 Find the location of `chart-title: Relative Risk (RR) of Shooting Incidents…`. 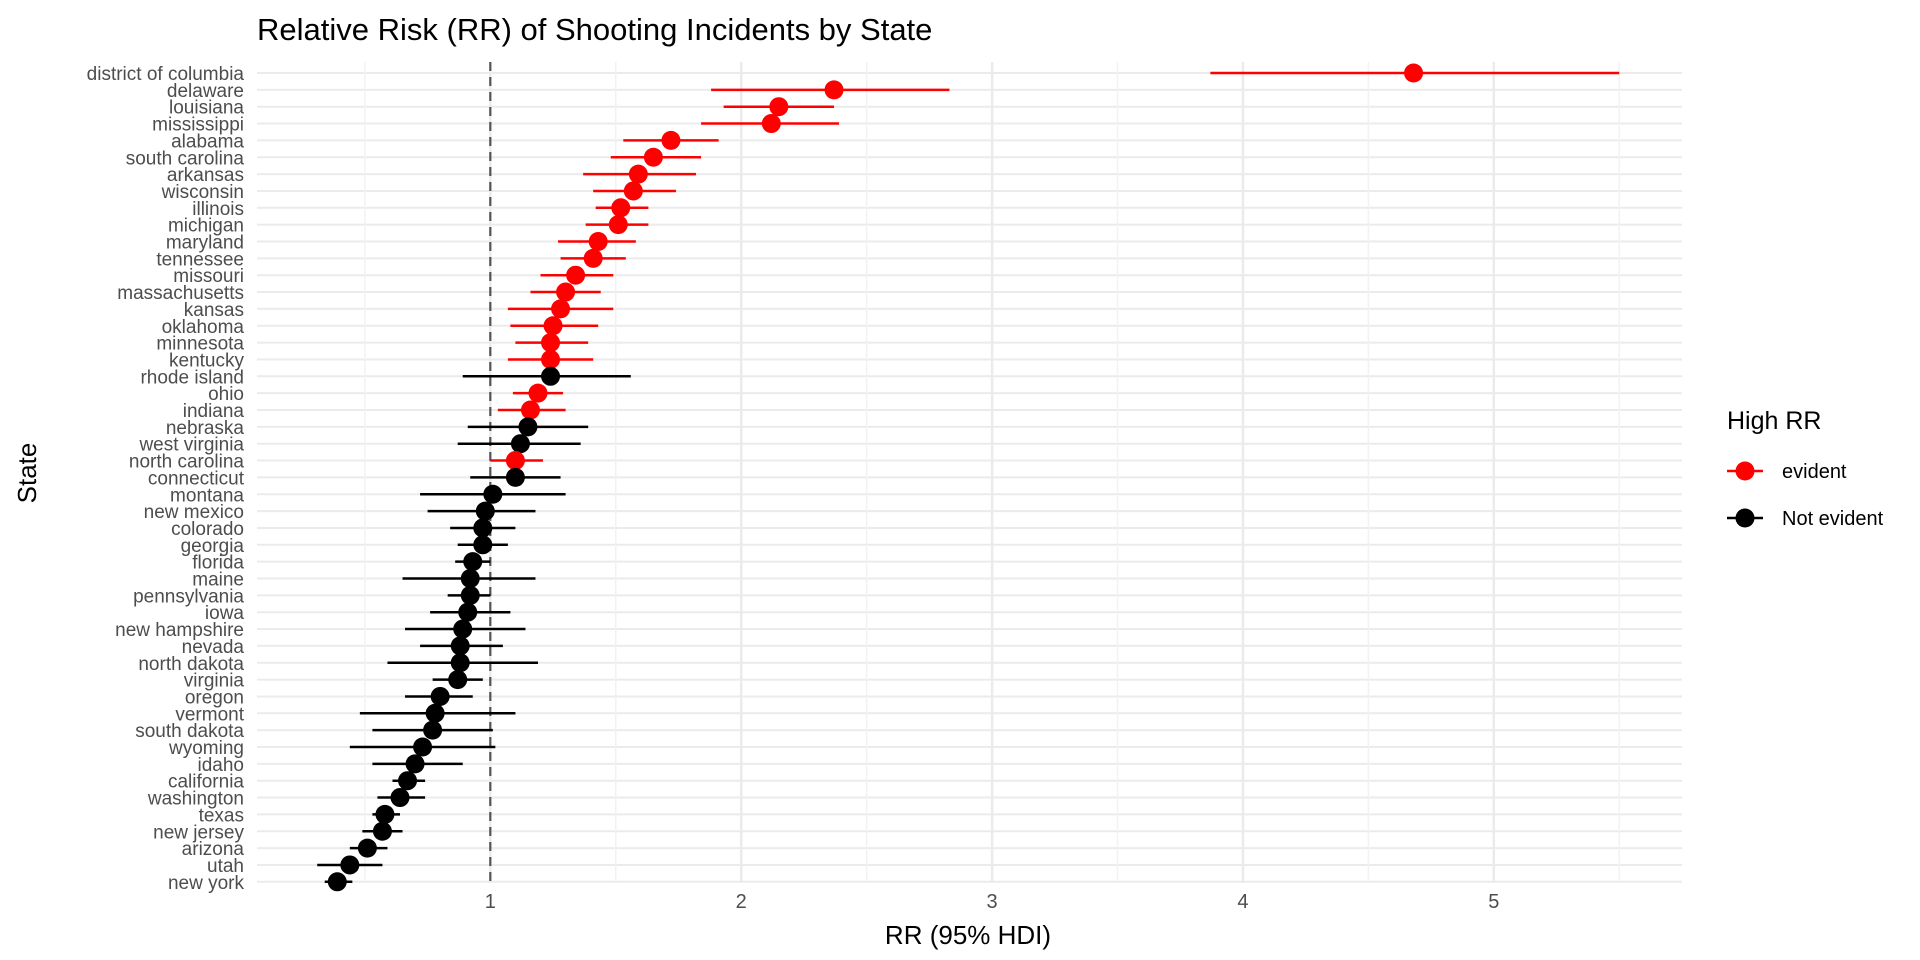

chart-title: Relative Risk (RR) of Shooting Incidents… is located at coordinates (594, 29).